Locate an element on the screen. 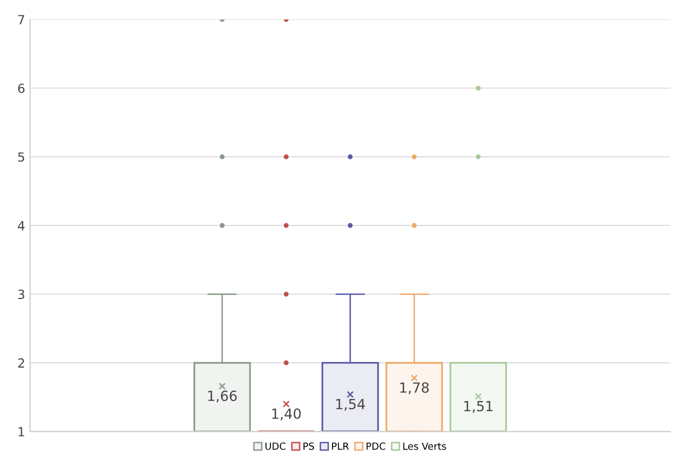  text: 1,51 is located at coordinates (478, 407).